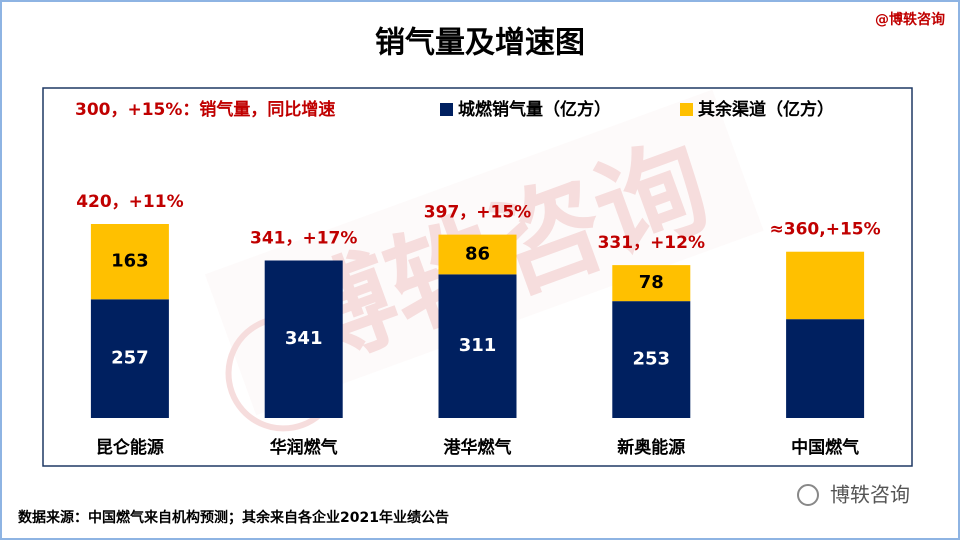  What do you see at coordinates (534, 109) in the screenshot?
I see `legend-label: 城燃销气量（亿方）` at bounding box center [534, 109].